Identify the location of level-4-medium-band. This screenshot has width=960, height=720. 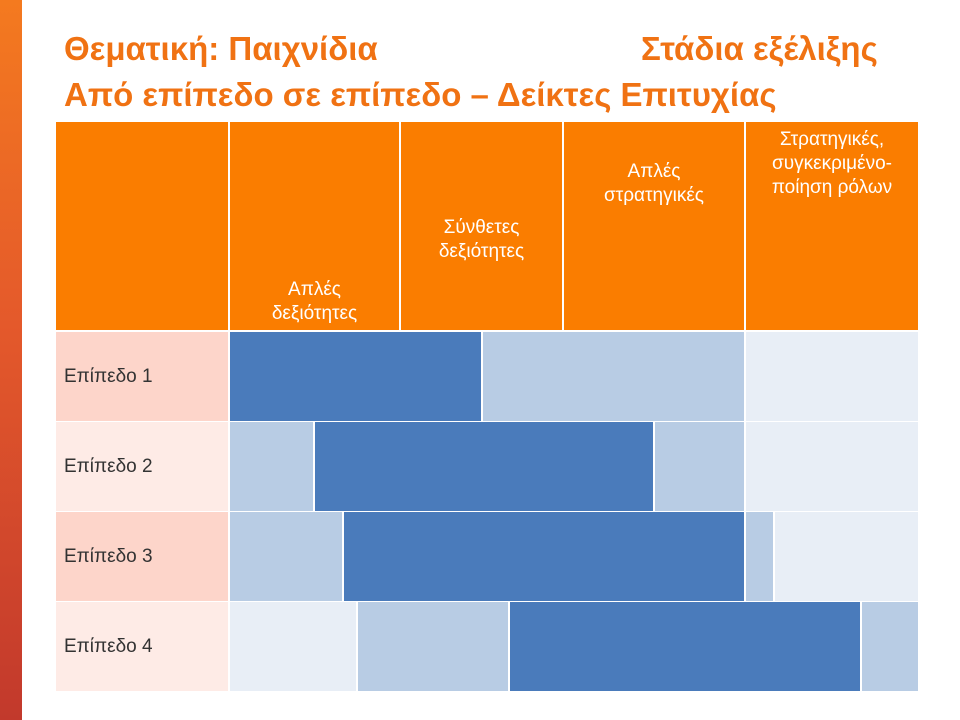
(433, 646).